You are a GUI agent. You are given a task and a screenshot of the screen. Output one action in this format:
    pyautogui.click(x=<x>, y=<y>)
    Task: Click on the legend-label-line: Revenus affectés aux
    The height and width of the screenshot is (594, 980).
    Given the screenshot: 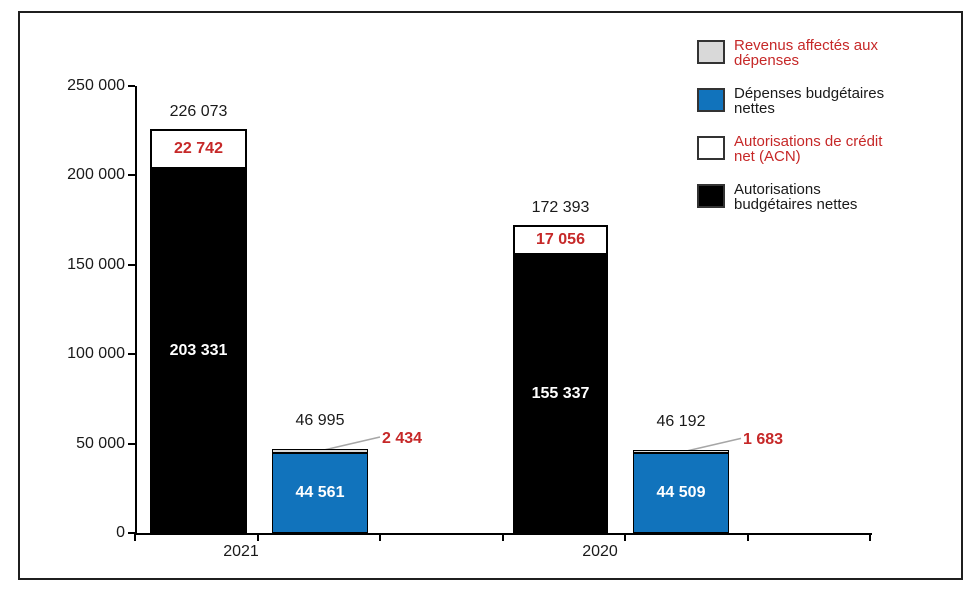 What is the action you would take?
    pyautogui.click(x=806, y=45)
    